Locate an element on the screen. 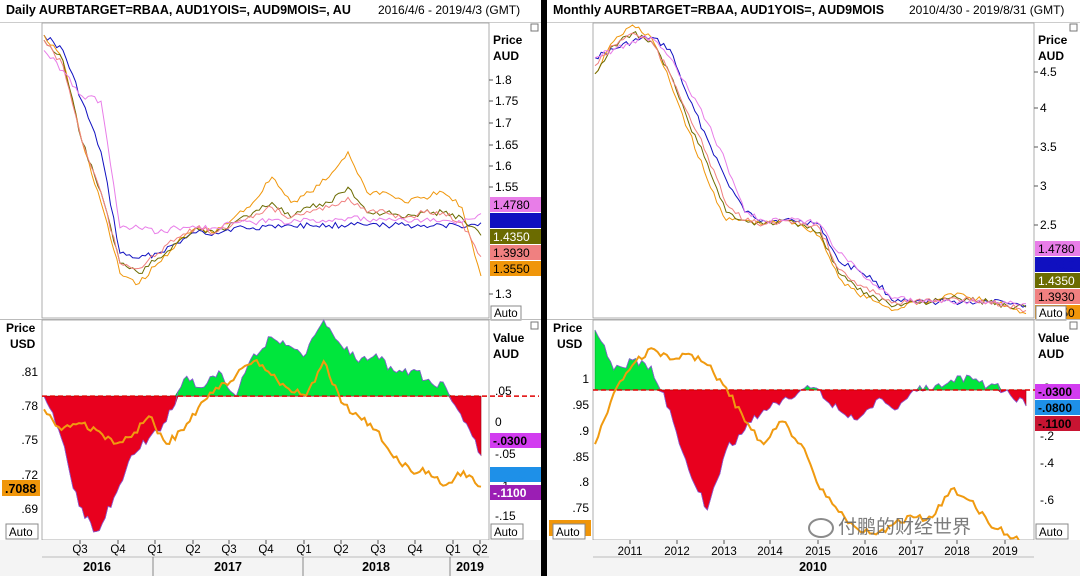  left-top-tick-label: 1.3 is located at coordinates (503, 294).